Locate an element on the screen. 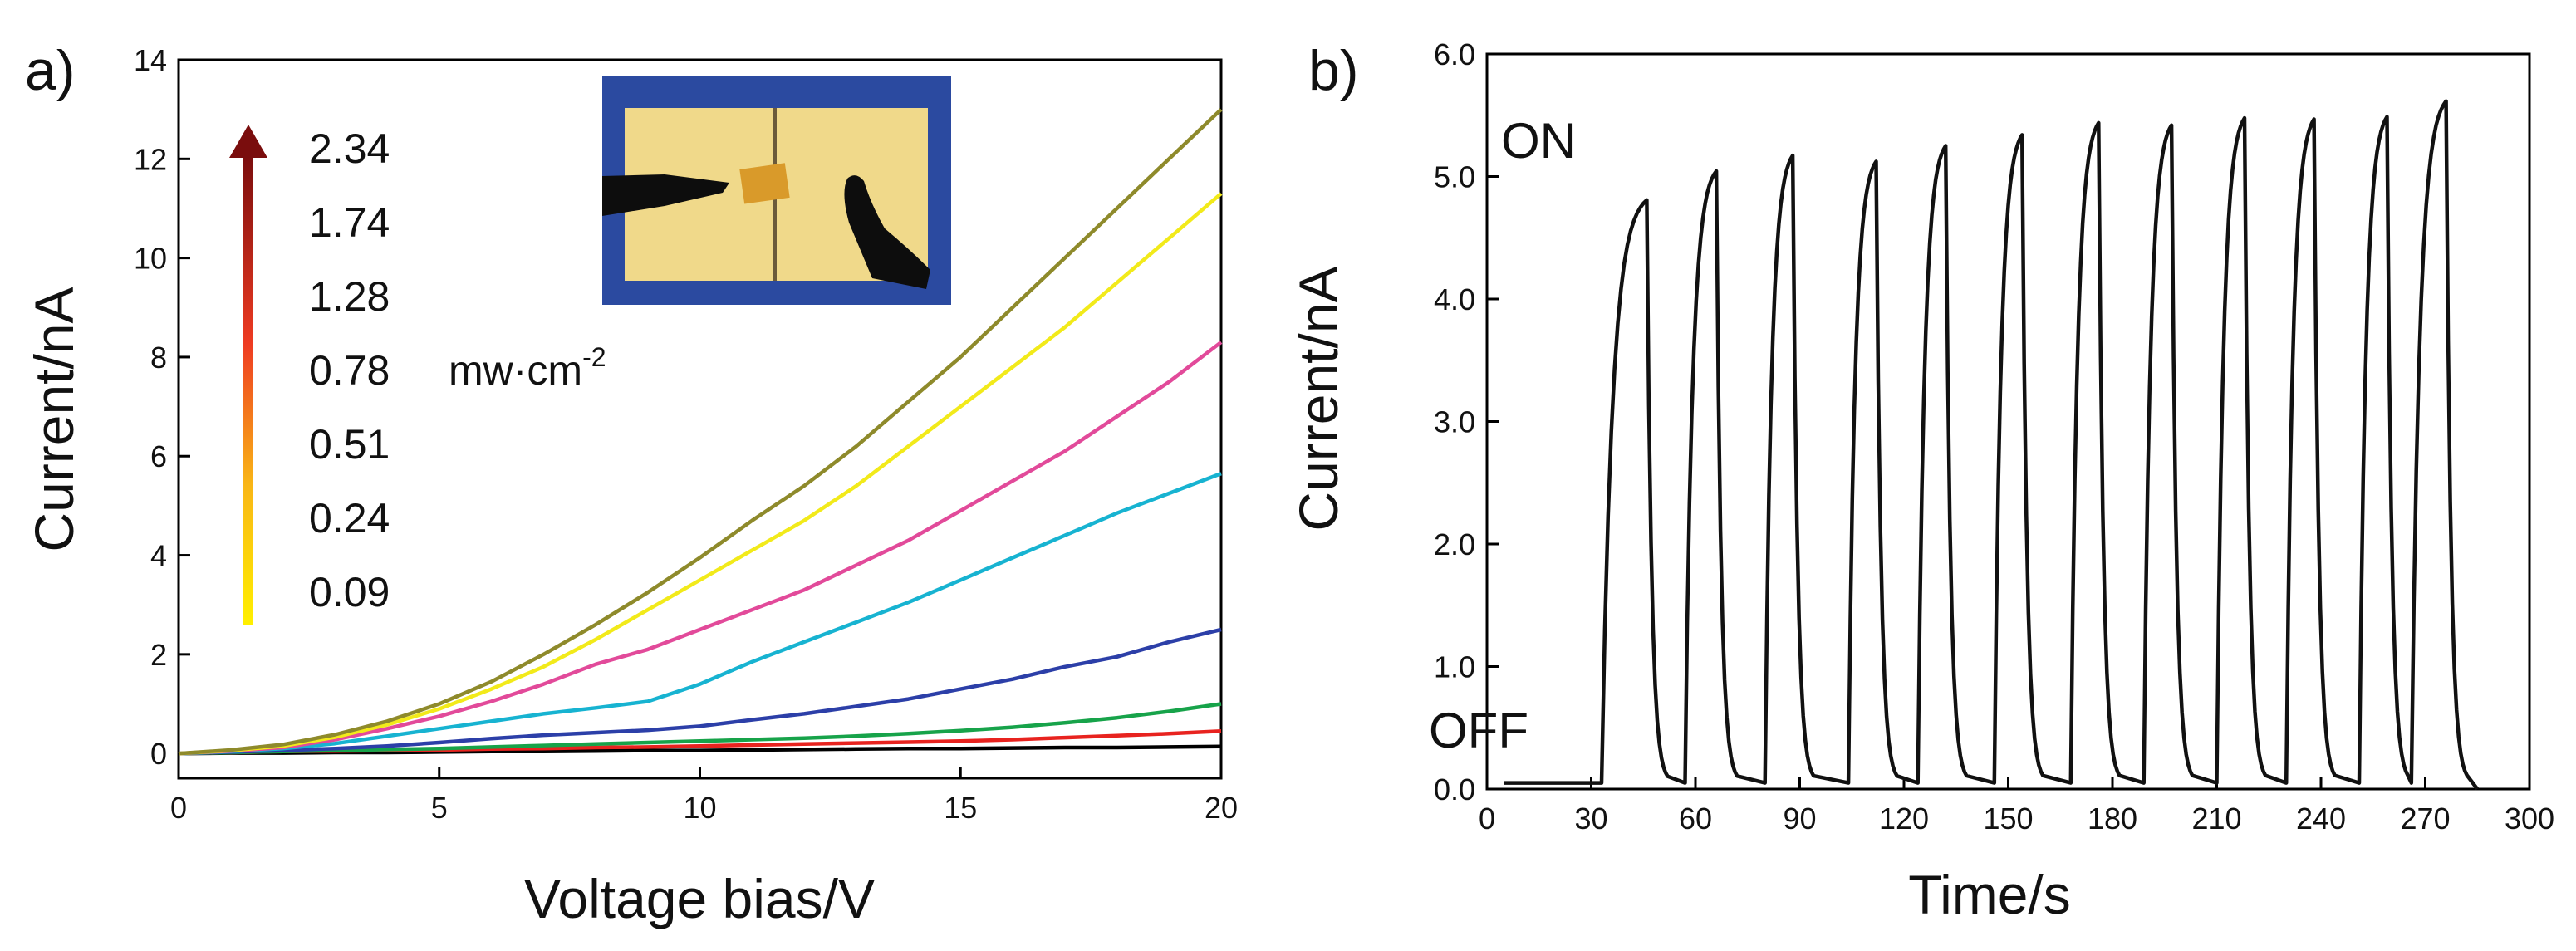  x-tick-label: 150 is located at coordinates (2008, 818).